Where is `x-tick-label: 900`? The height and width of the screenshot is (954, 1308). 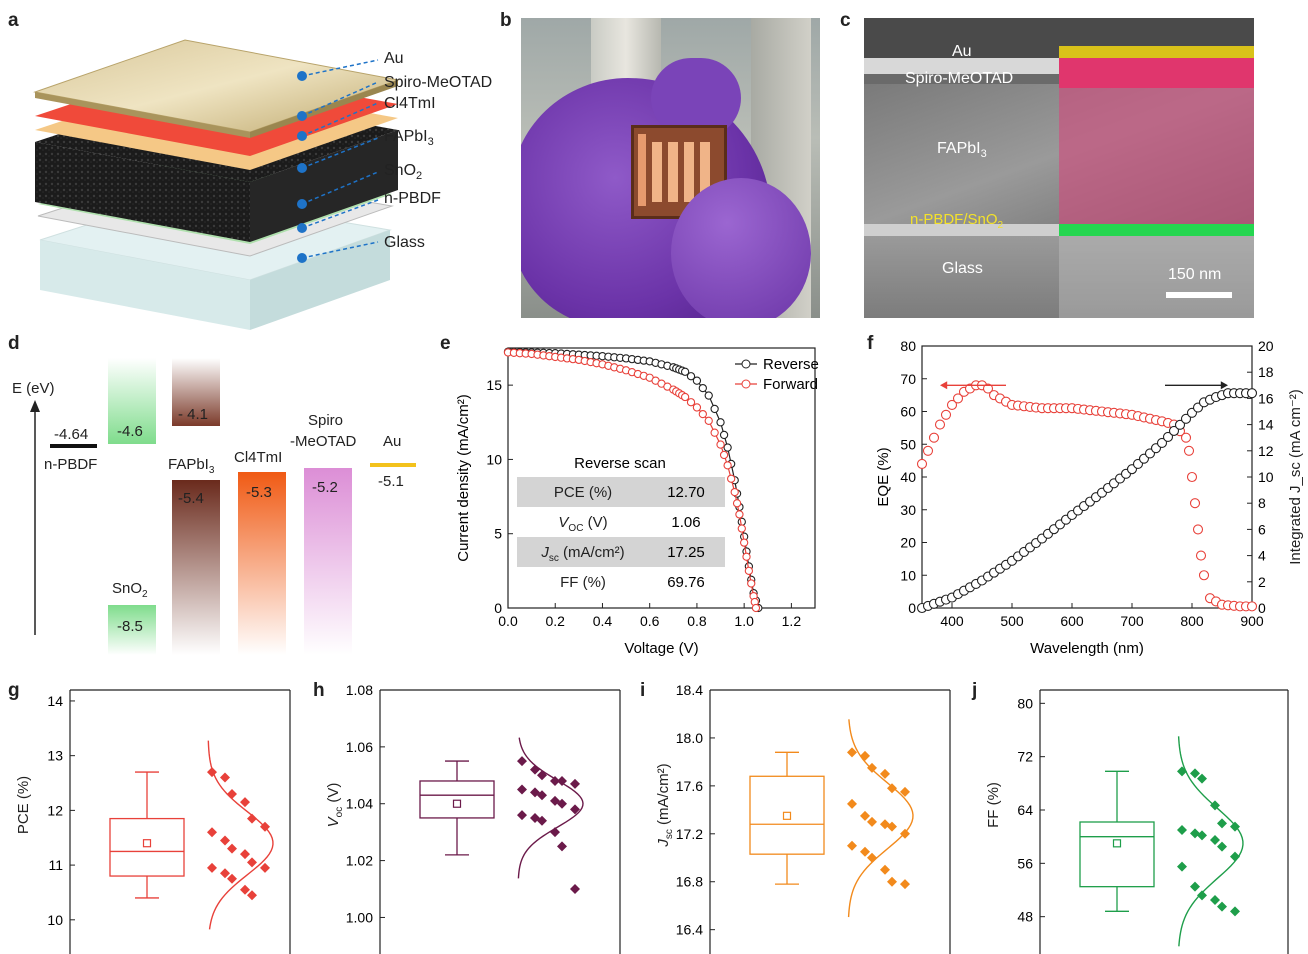 x-tick-label: 900 is located at coordinates (1252, 621).